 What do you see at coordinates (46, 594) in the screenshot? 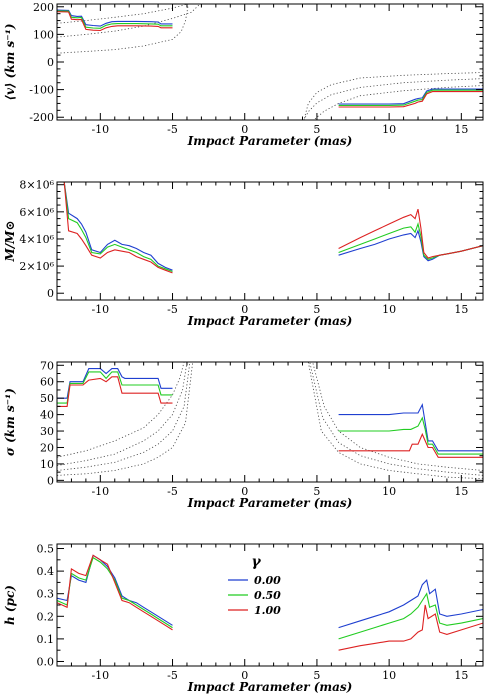
I see `y-tick-label: 0.3` at bounding box center [46, 594].